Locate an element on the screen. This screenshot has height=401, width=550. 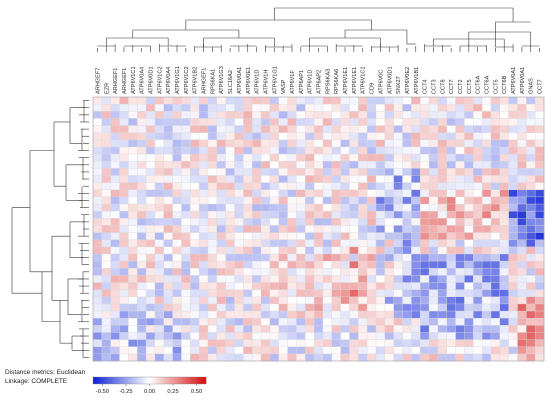
column-label: ATP6V1C1 is located at coordinates (134, 80).